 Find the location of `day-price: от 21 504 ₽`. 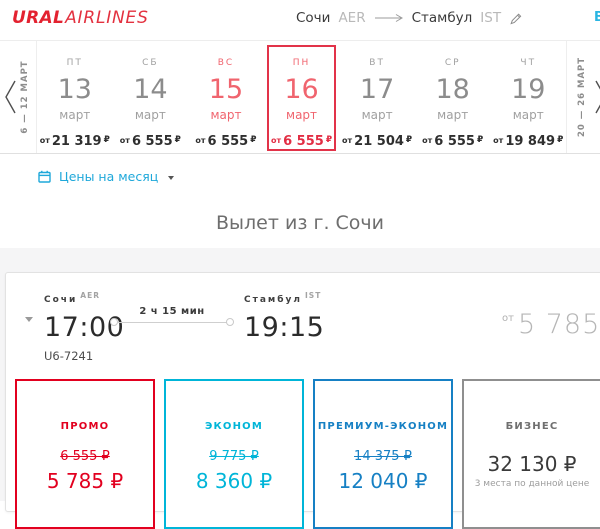

day-price: от 21 504 ₽ is located at coordinates (377, 141).